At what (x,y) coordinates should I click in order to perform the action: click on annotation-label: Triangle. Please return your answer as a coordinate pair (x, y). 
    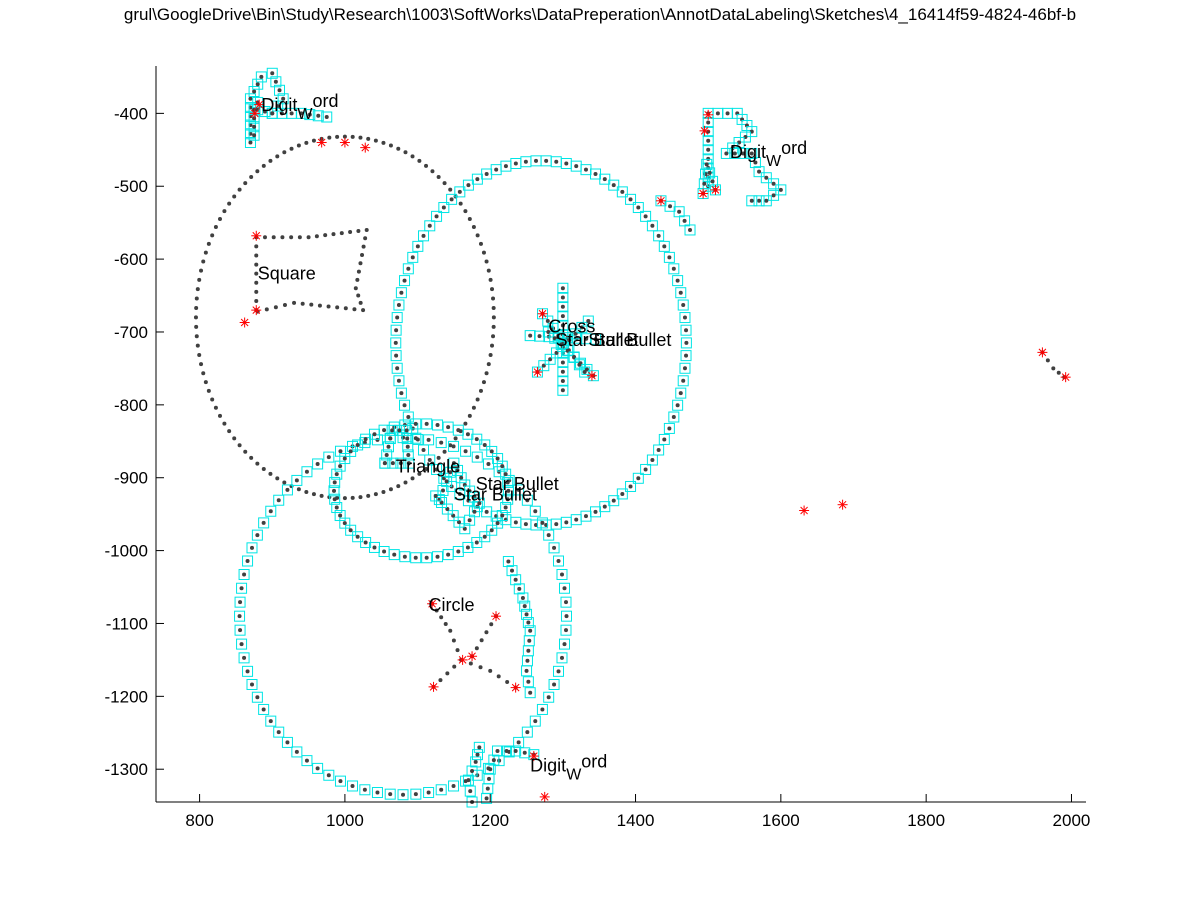
    Looking at the image, I should click on (428, 467).